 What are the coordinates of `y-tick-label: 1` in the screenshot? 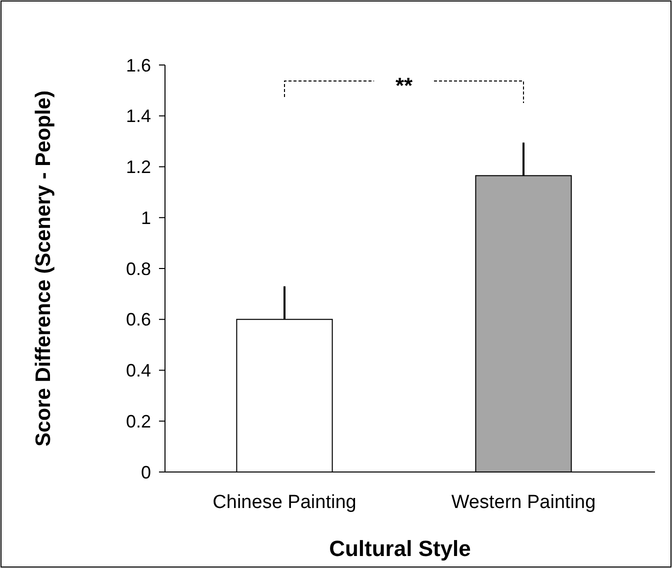 It's located at (145, 218).